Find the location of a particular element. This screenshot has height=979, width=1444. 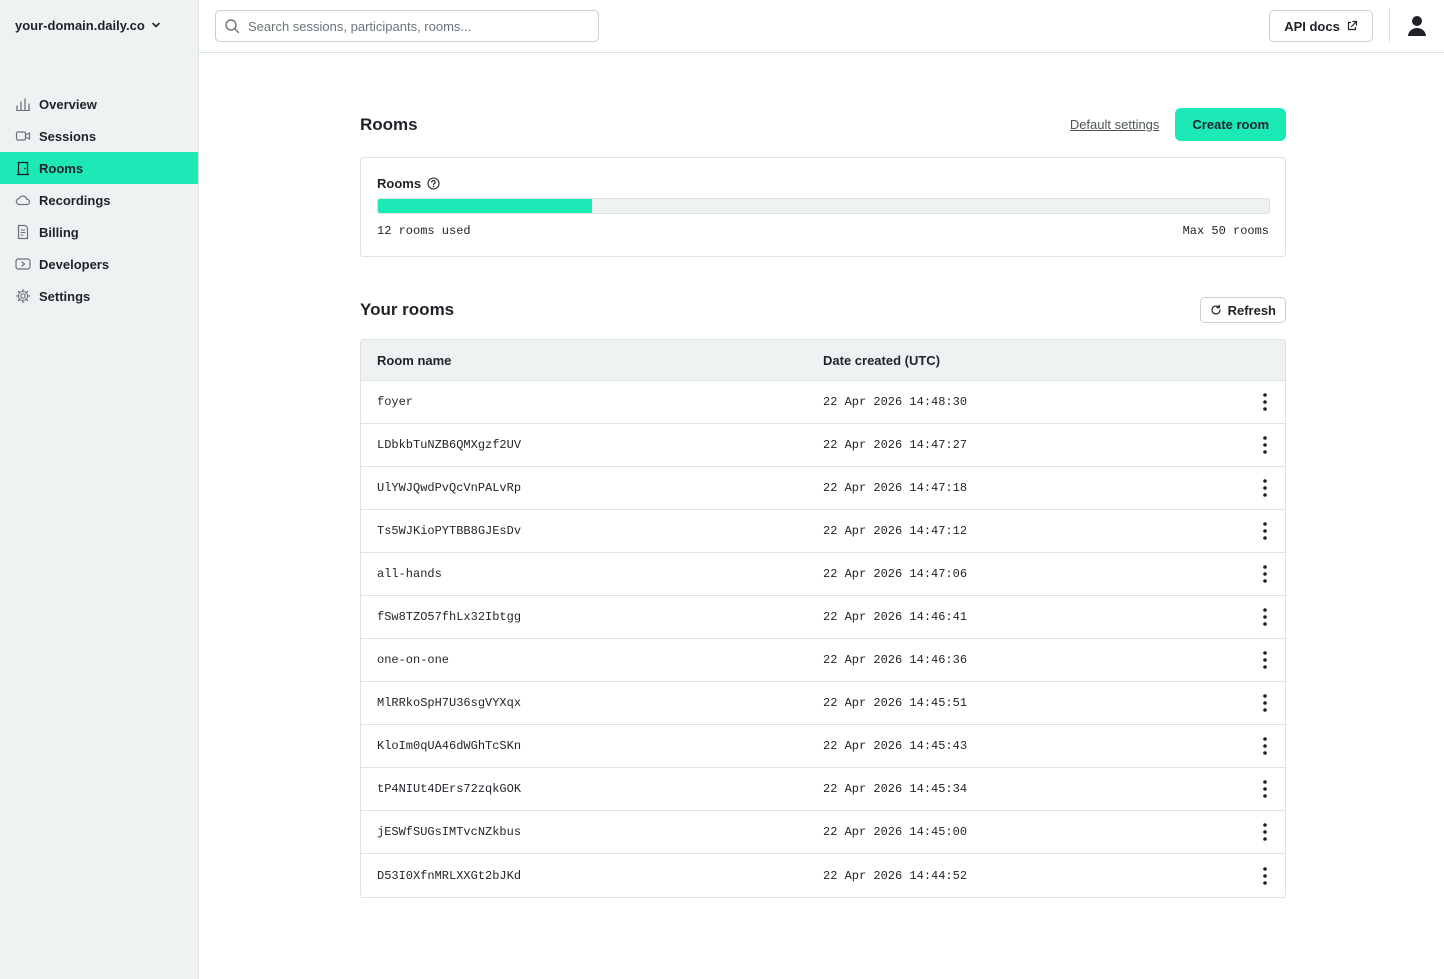

domain-switcher: your-domain.daily.co is located at coordinates (88, 25).